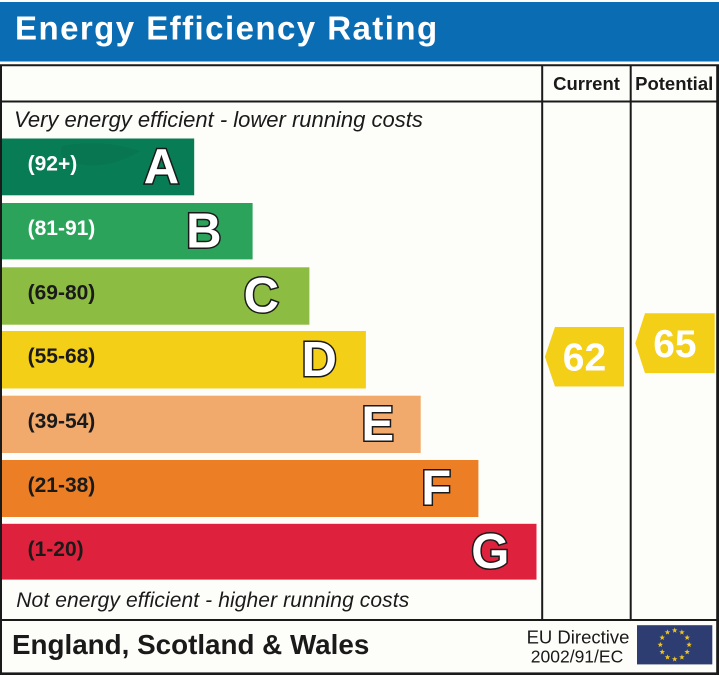 The image size is (719, 675). What do you see at coordinates (161, 167) in the screenshot?
I see `svg-text: A` at bounding box center [161, 167].